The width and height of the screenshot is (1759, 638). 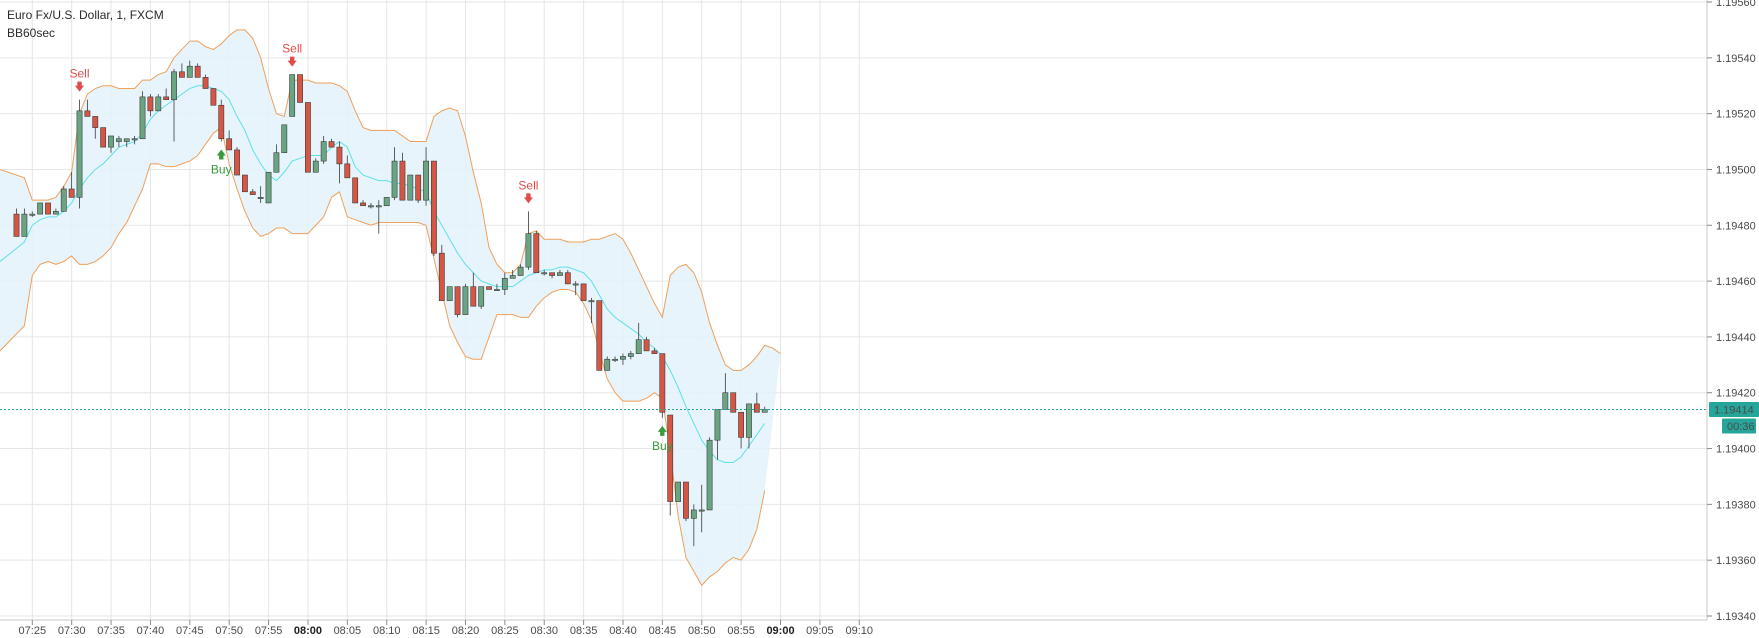 I want to click on time-tick-label: 08:45, so click(x=663, y=631).